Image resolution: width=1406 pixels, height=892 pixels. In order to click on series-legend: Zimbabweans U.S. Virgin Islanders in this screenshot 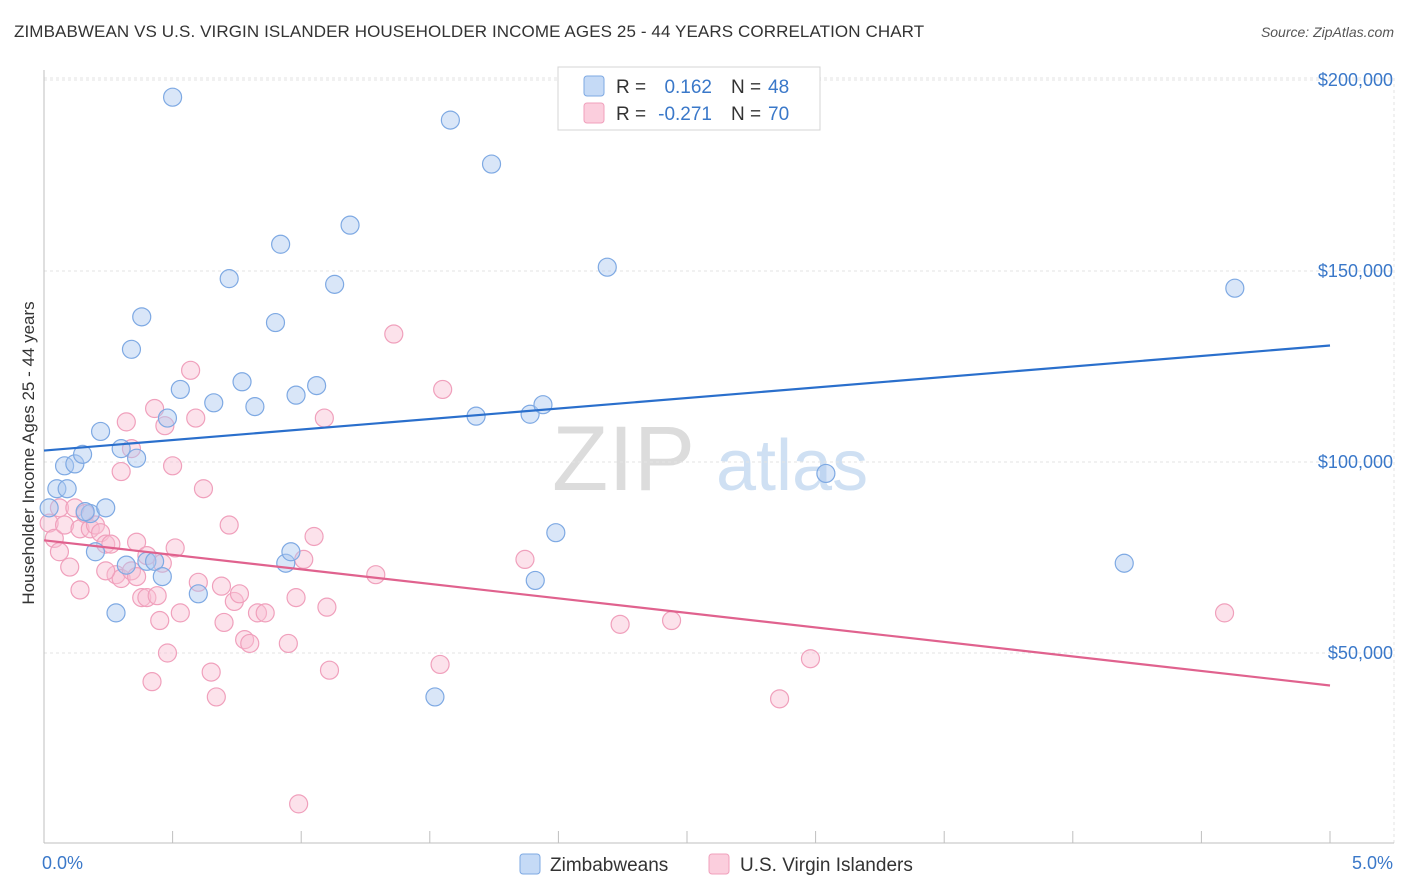, I will do `click(716, 864)`.